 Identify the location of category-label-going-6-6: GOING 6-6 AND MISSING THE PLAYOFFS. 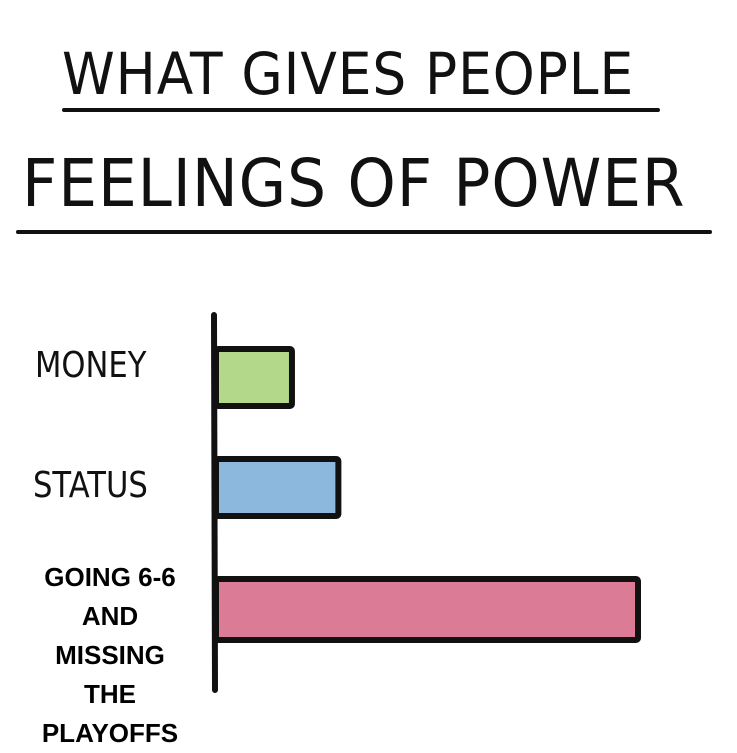
(110, 655).